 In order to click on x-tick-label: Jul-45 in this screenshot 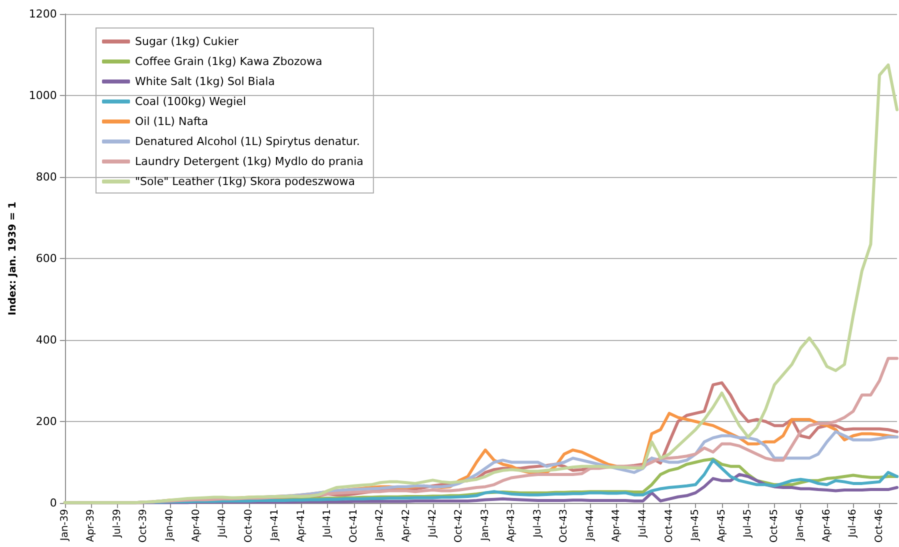, I will do `click(748, 523)`.